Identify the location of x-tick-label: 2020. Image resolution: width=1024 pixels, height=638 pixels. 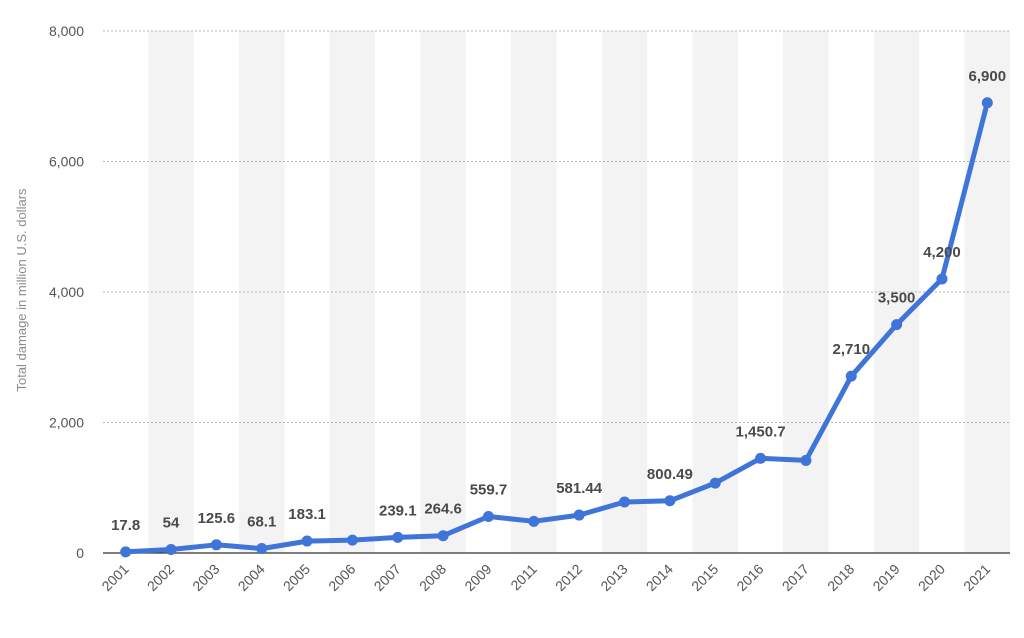
(931, 577).